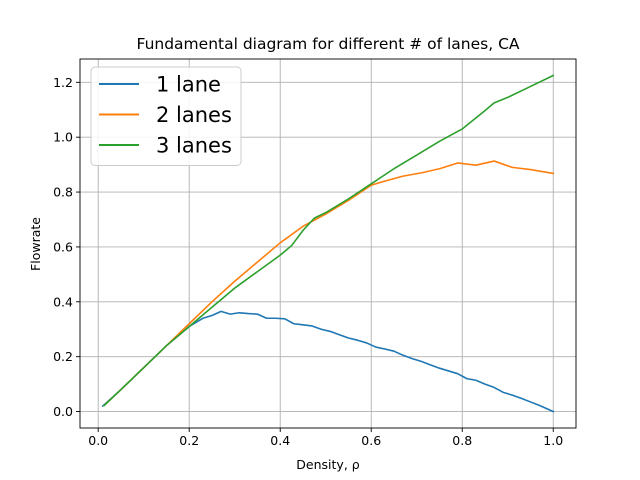 This screenshot has height=480, width=640. Describe the element at coordinates (35, 244) in the screenshot. I see `y-axis-label: Flowrate` at that location.